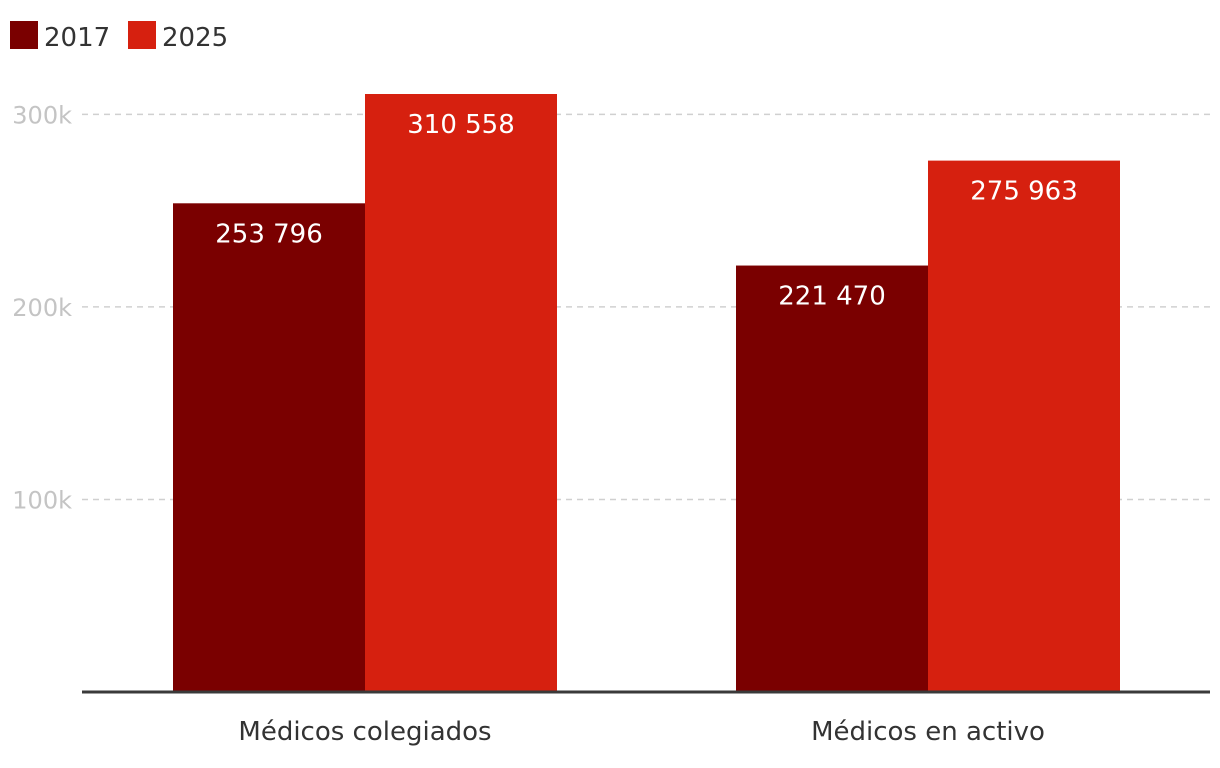 The image size is (1220, 768). What do you see at coordinates (832, 297) in the screenshot?
I see `data-label-2017-1: 221 470` at bounding box center [832, 297].